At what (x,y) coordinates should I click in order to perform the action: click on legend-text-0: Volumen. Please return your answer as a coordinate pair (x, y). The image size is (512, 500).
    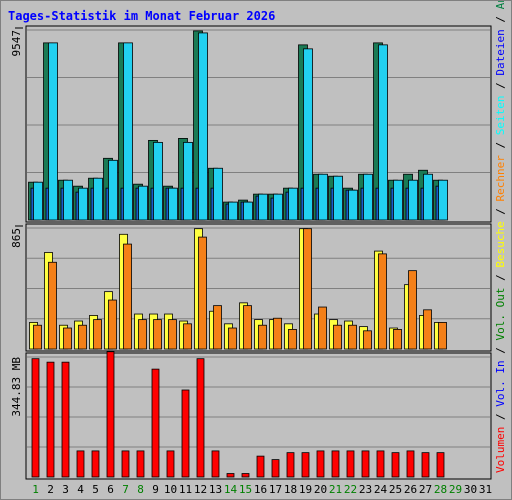
    Looking at the image, I should click on (500, 450).